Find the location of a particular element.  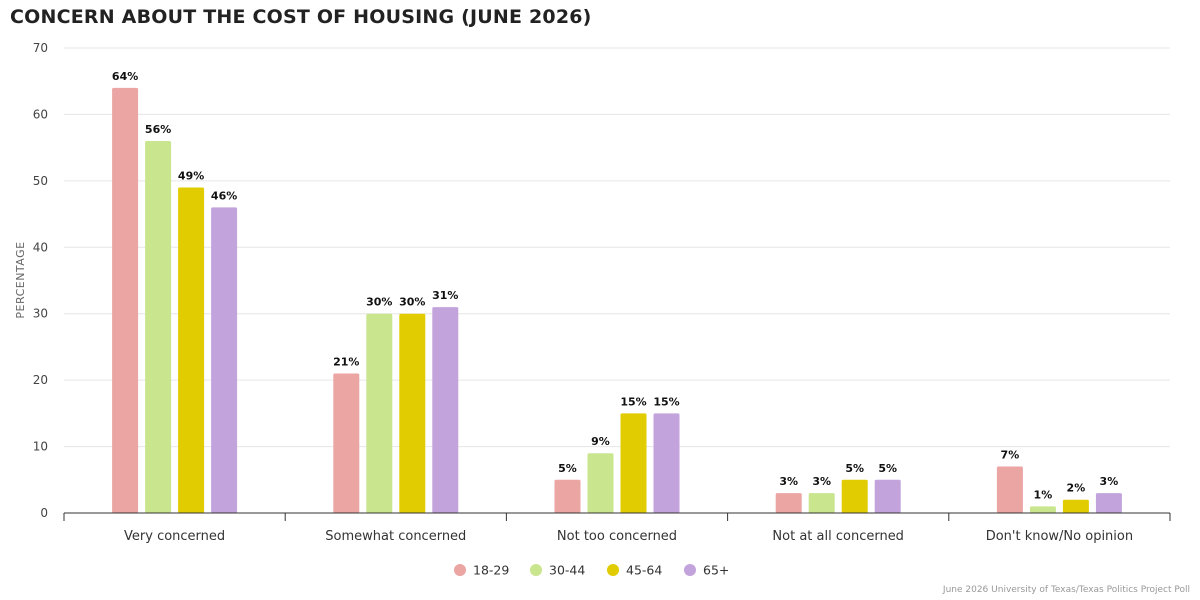

x-tick-label: Don't know/No opinion is located at coordinates (1059, 536).